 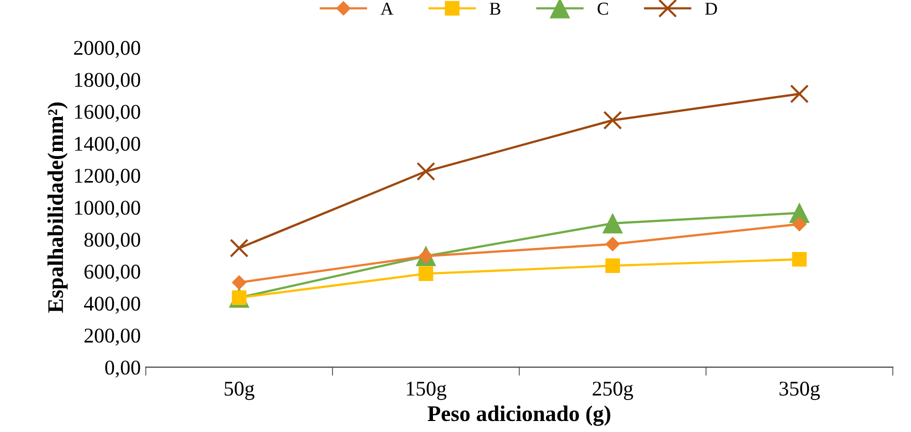 What do you see at coordinates (519, 416) in the screenshot?
I see `x-axis-title: Peso adicionado (g)` at bounding box center [519, 416].